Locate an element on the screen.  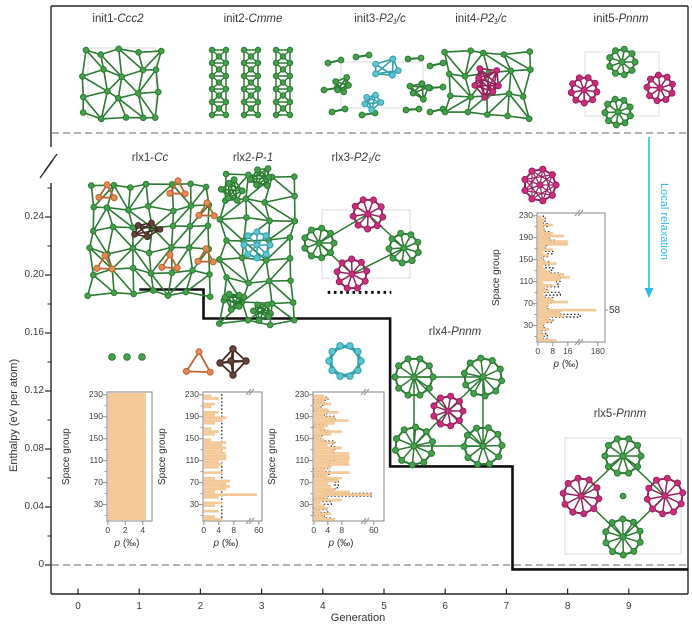
inset-2-bars is located at coordinates (230, 457).